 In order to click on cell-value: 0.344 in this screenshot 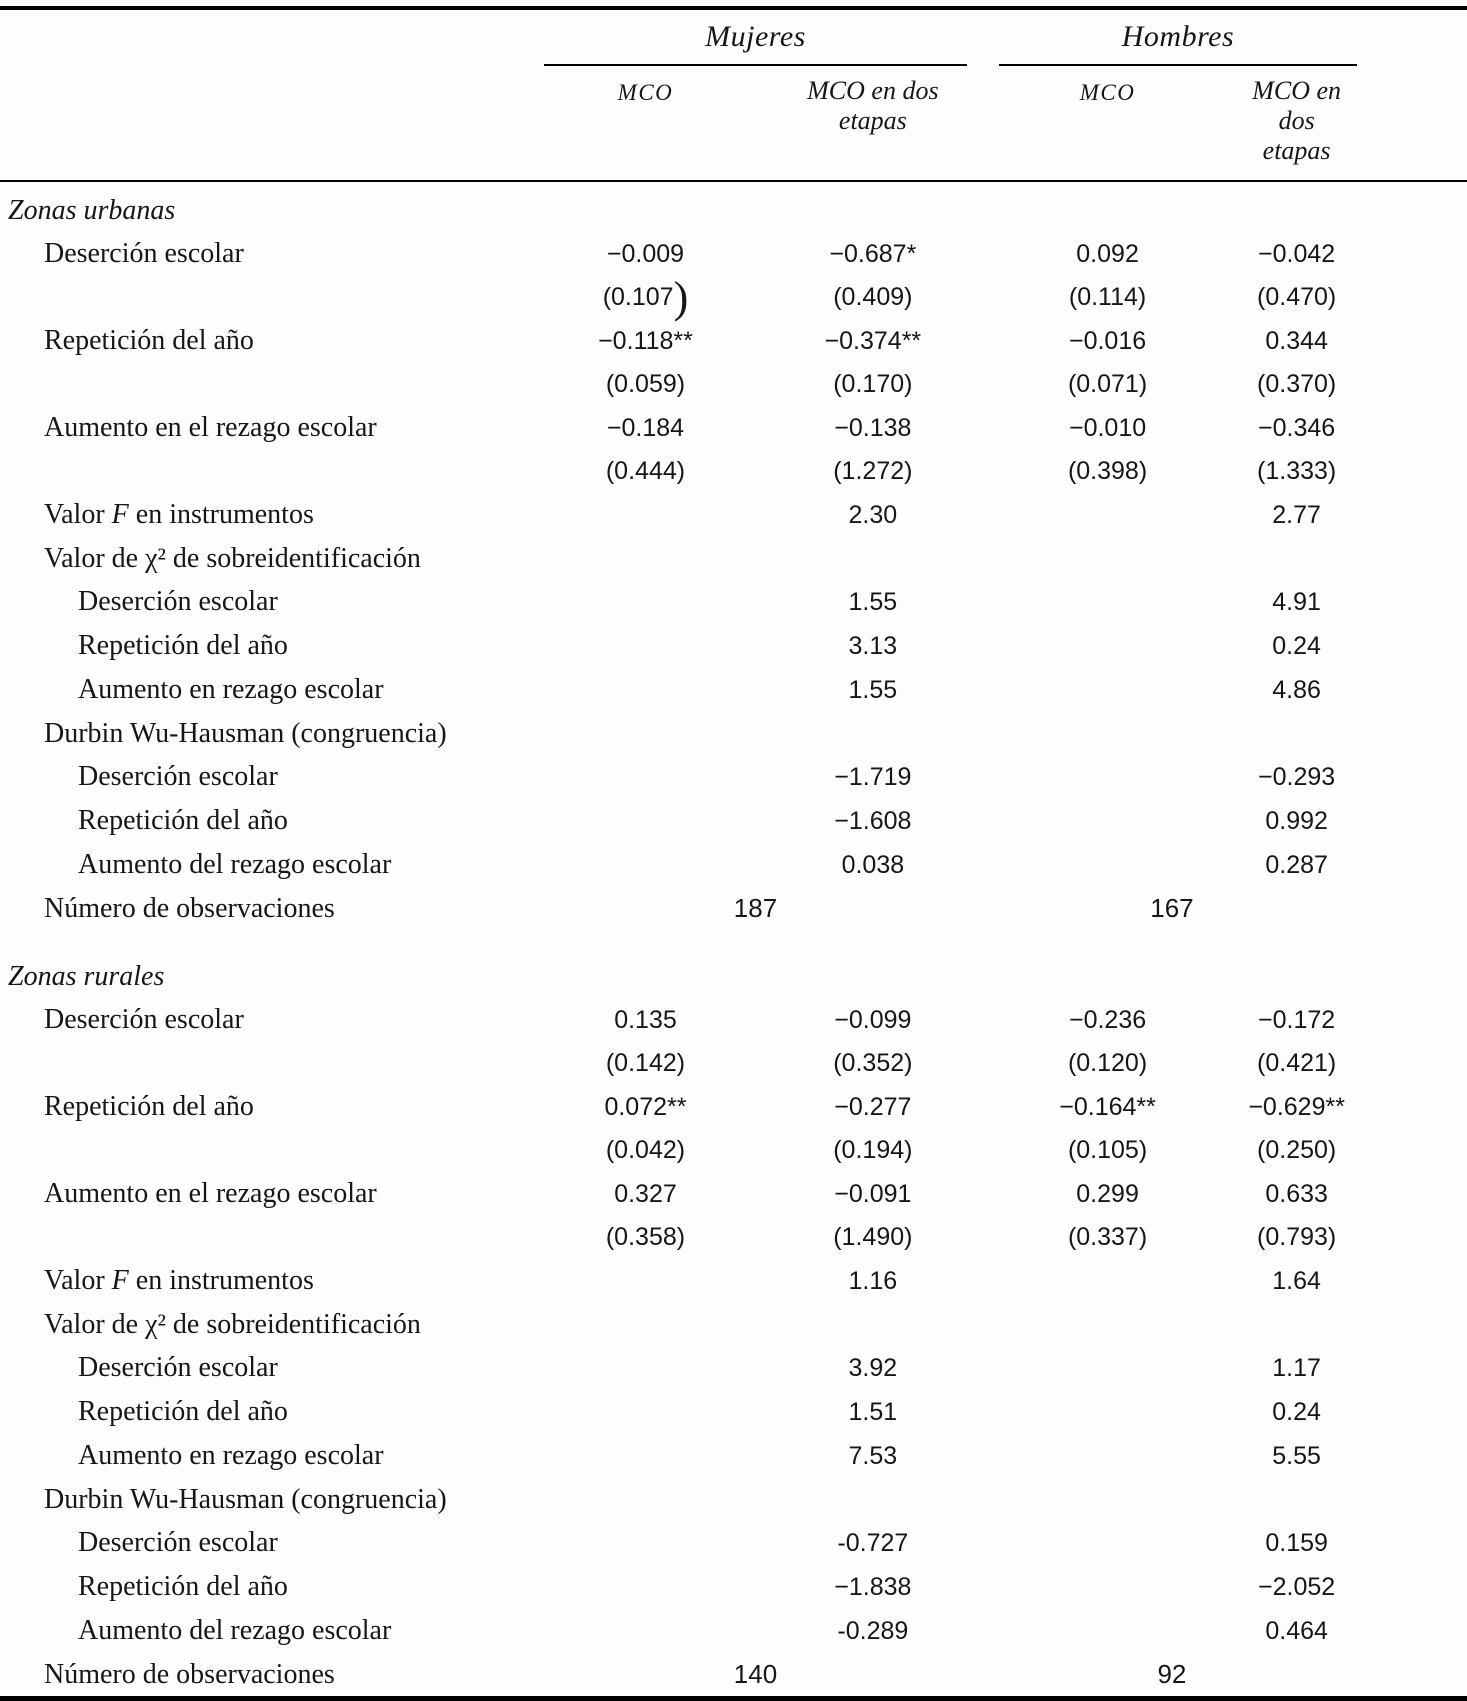, I will do `click(1296, 341)`.